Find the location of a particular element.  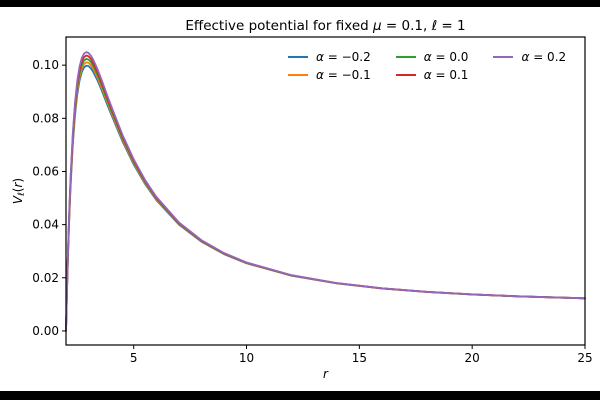

legend-item: α = −0.1 is located at coordinates (329, 75).